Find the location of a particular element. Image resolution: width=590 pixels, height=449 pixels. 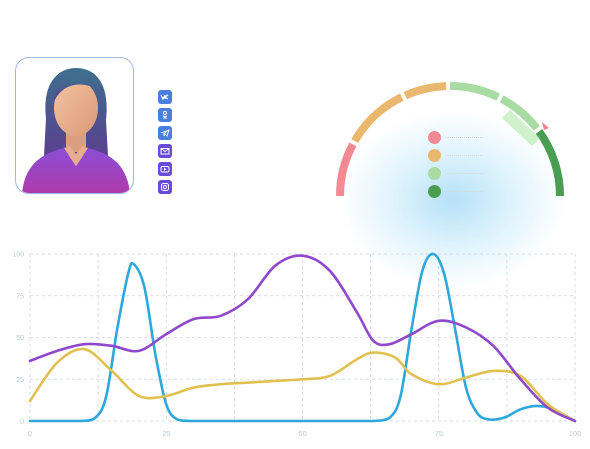

y-tick-label: 0 is located at coordinates (22, 422).